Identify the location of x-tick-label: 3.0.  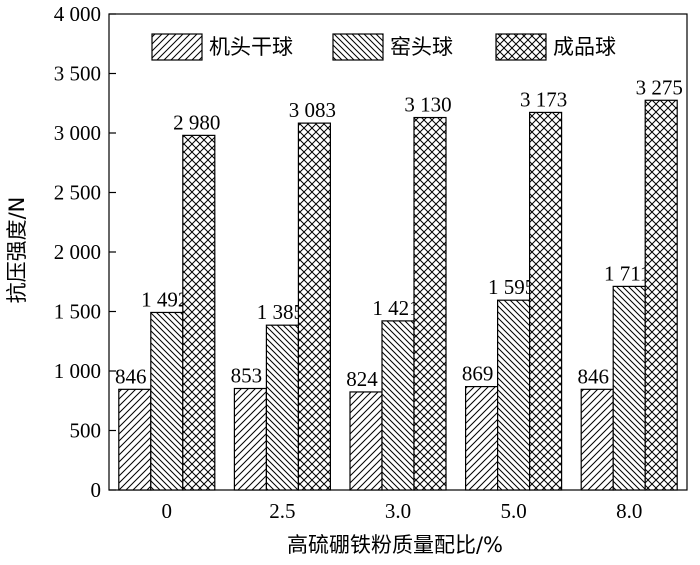
(398, 511).